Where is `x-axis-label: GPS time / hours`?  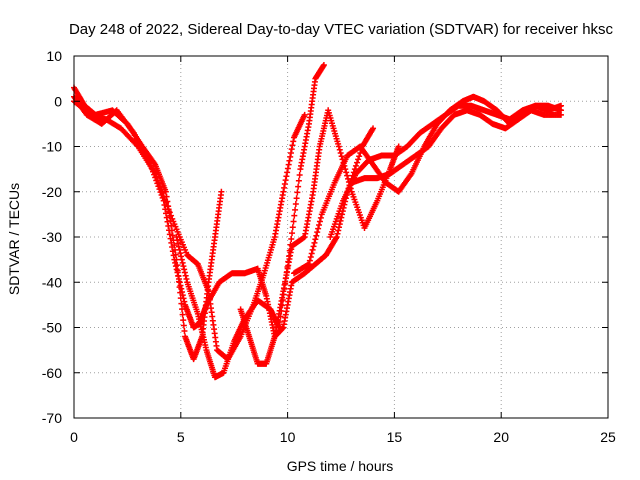 x-axis-label: GPS time / hours is located at coordinates (340, 466).